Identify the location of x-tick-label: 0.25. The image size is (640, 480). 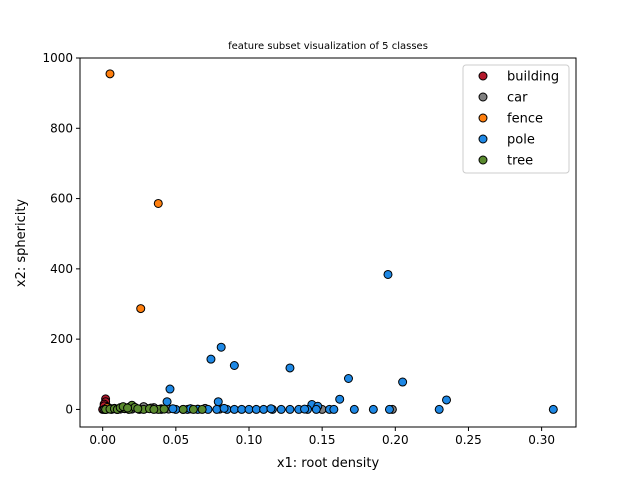
(468, 440).